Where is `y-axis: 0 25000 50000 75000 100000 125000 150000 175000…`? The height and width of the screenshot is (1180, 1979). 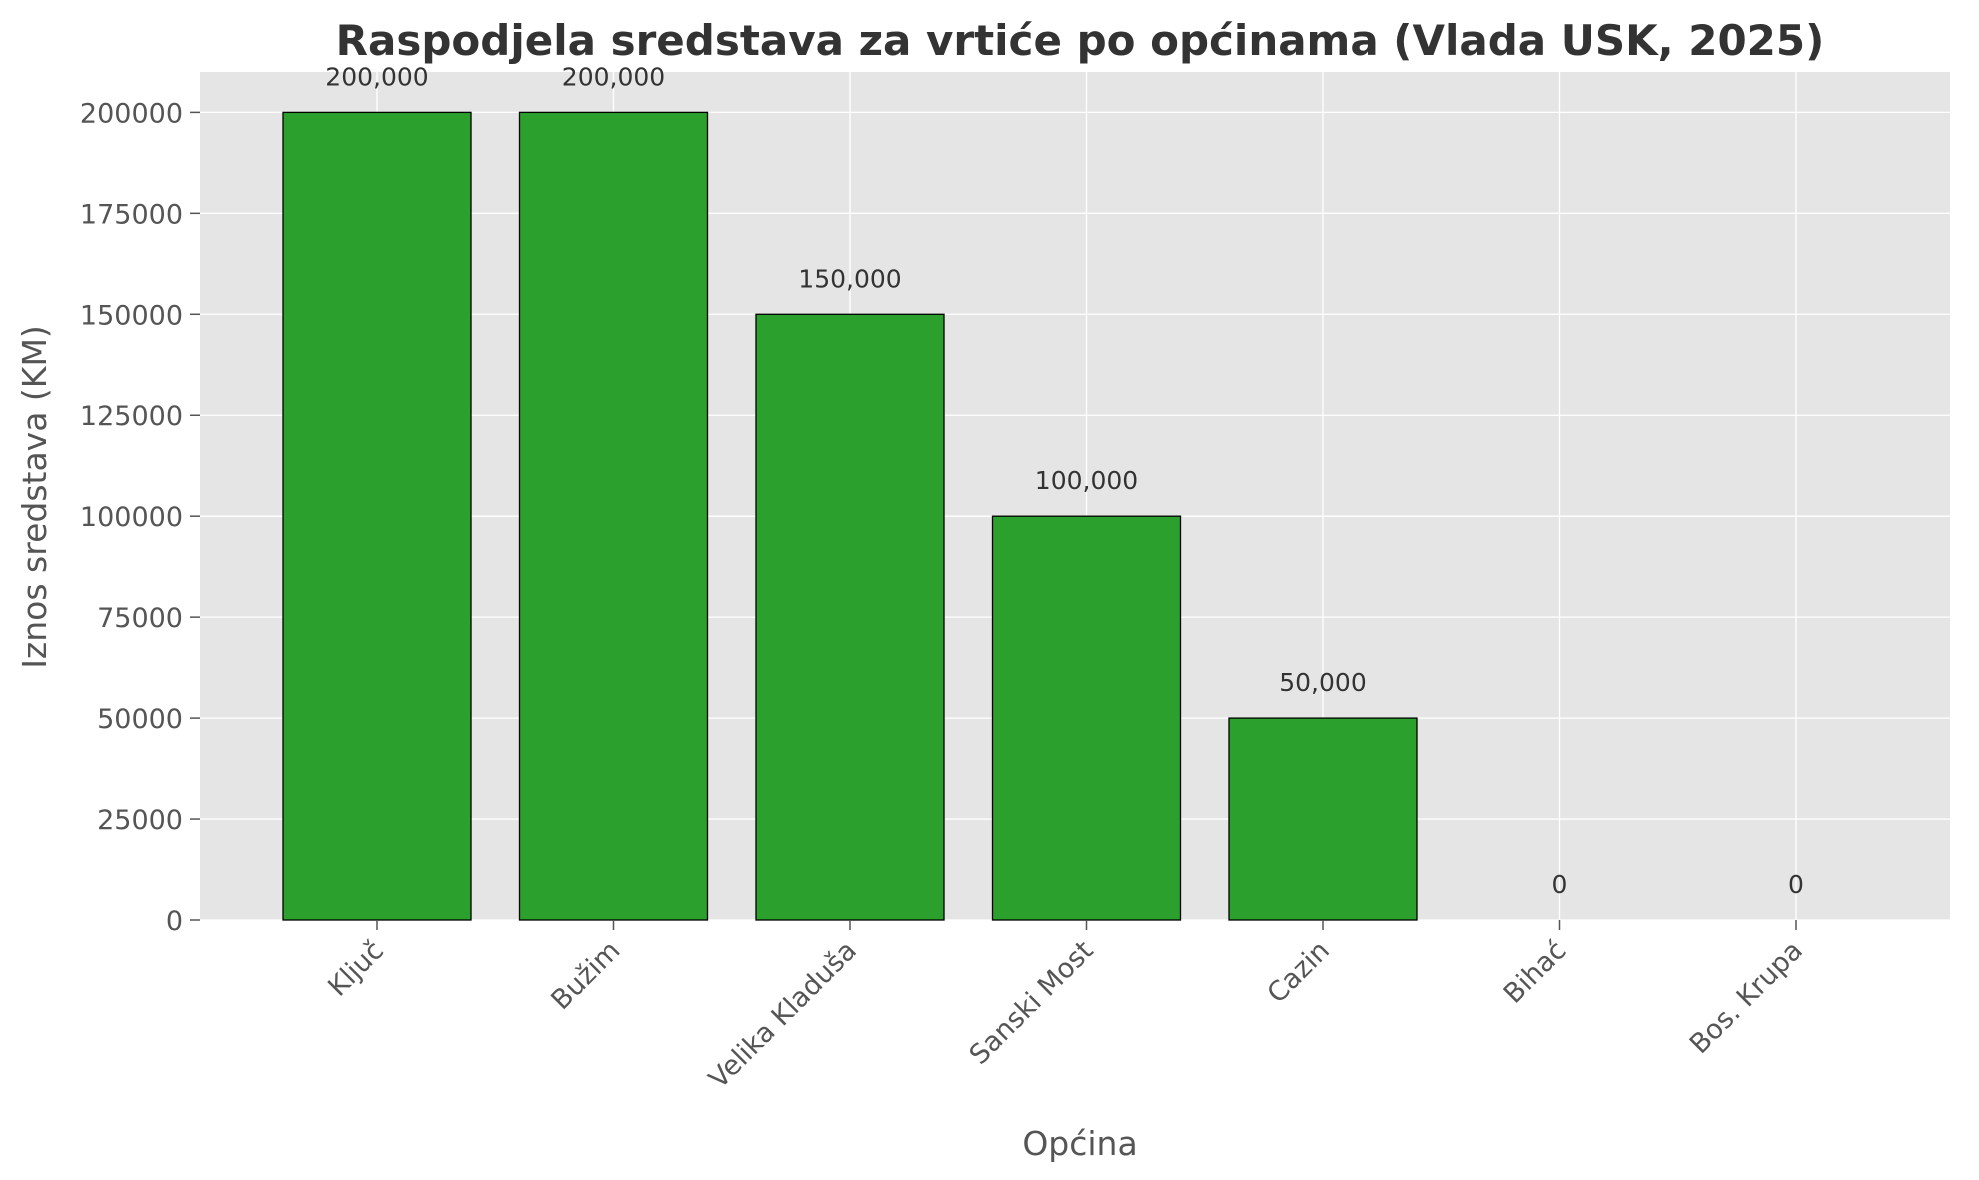 y-axis: 0 25000 50000 75000 100000 125000 150000 175000… is located at coordinates (140, 517).